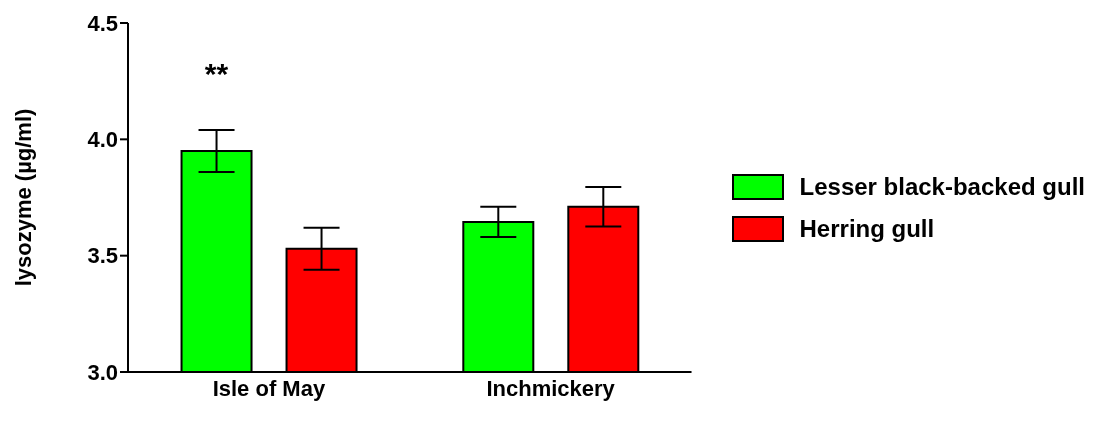 This screenshot has height=430, width=1103. I want to click on y-tick-label: 3.5, so click(102, 256).